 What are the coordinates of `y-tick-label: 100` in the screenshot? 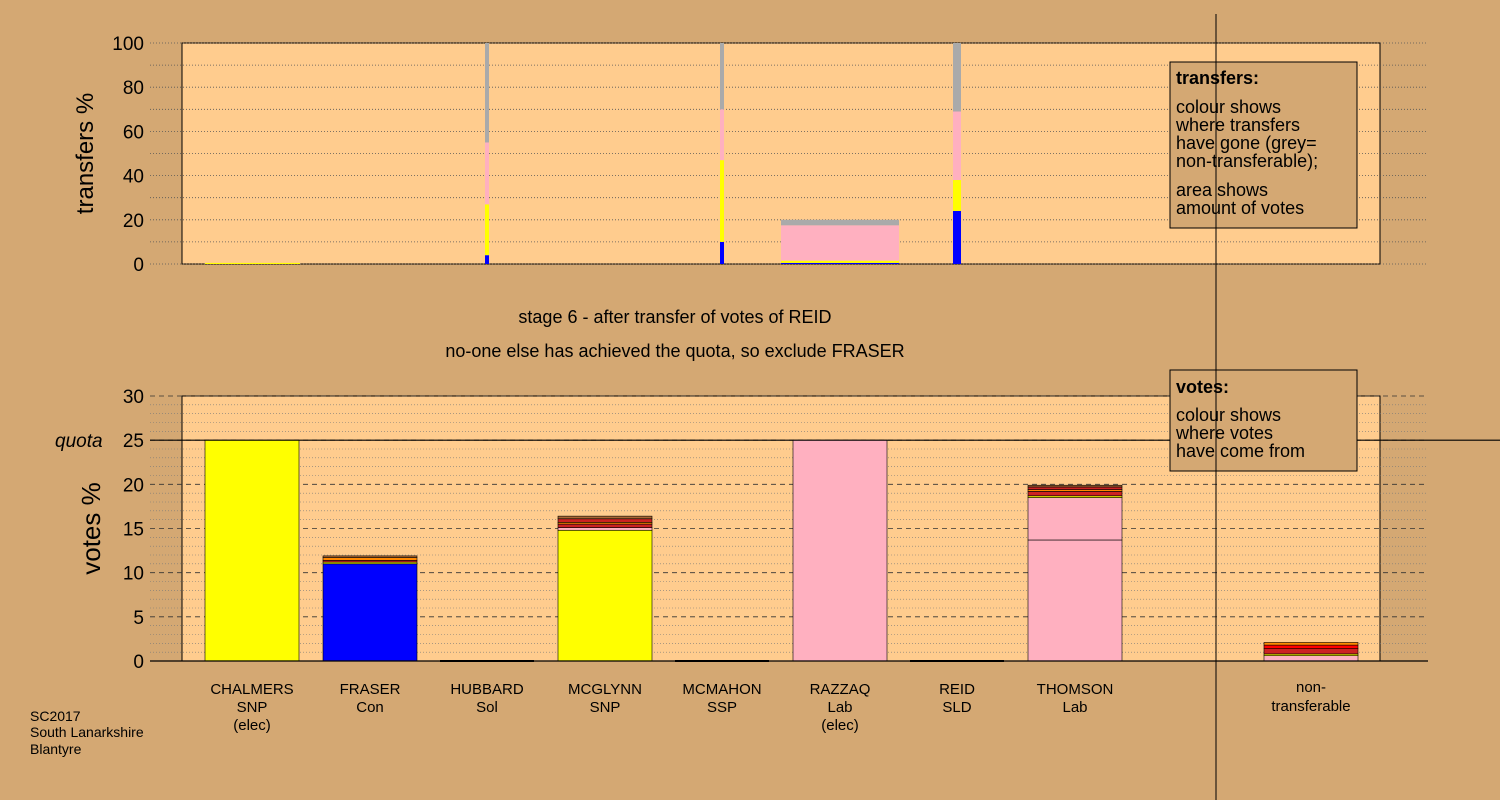 It's located at (128, 44).